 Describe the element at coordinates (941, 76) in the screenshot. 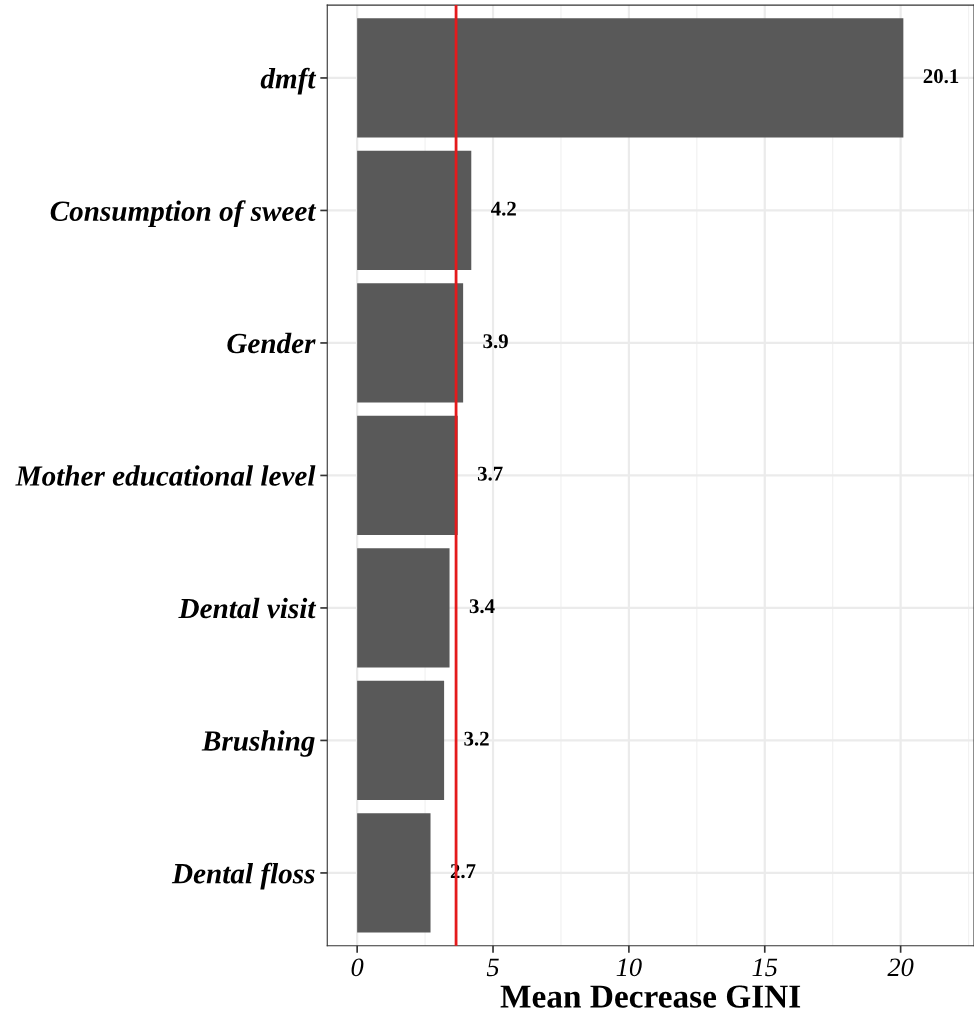

I see `data-label: 20.1` at that location.